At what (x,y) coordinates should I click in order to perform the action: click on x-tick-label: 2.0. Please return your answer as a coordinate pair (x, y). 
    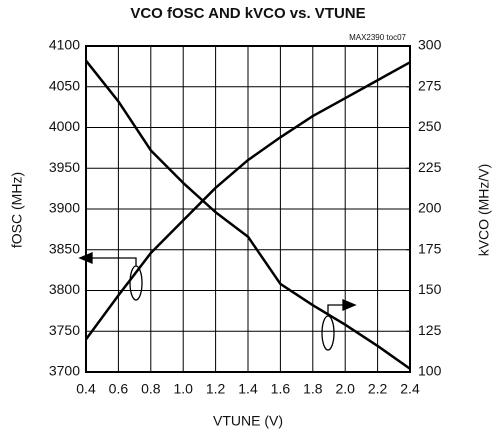
    Looking at the image, I should click on (345, 389).